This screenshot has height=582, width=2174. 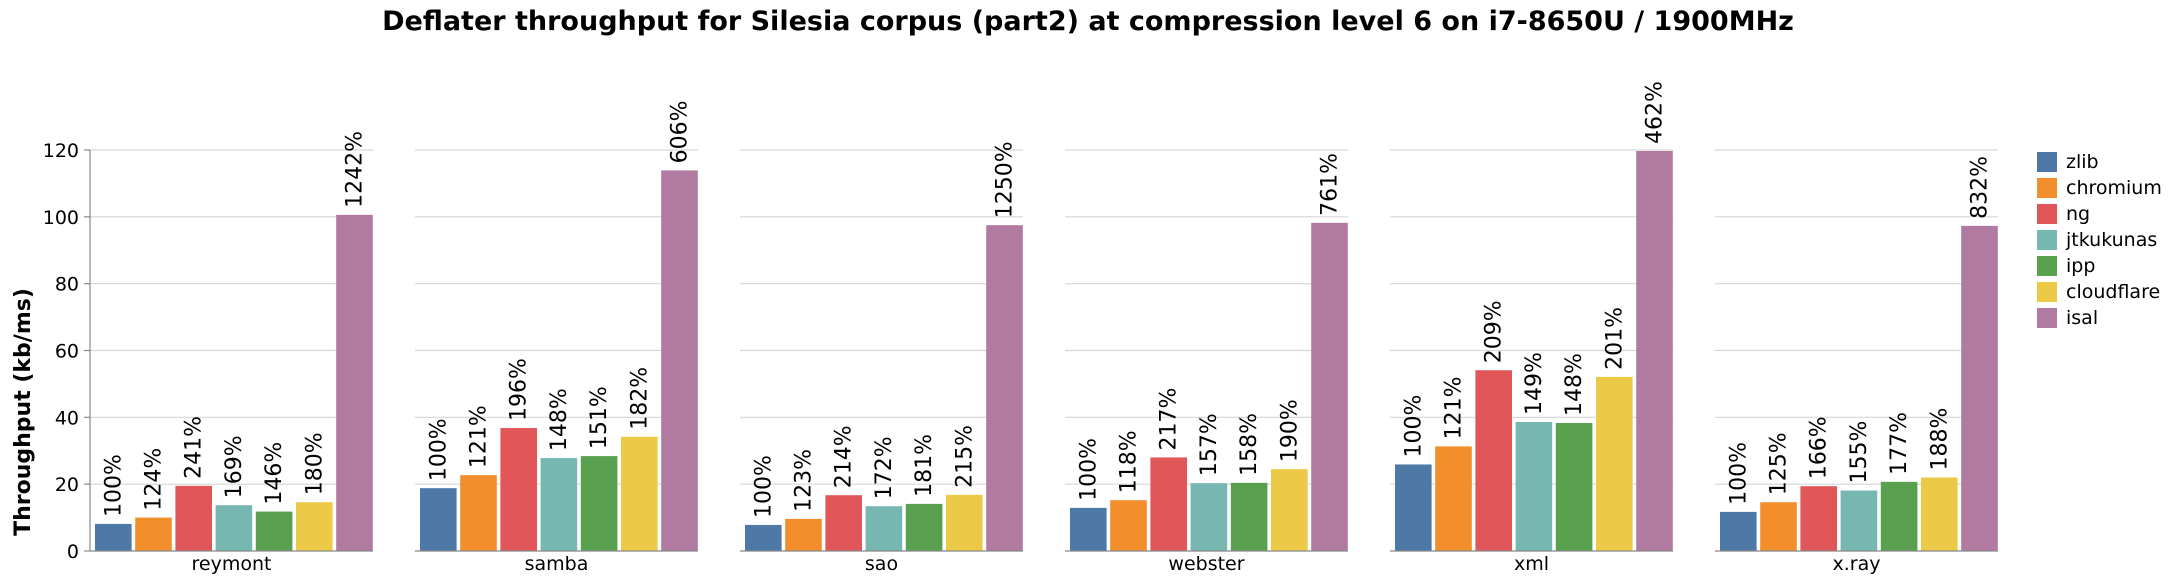 I want to click on data-label: 155%, so click(x=1859, y=452).